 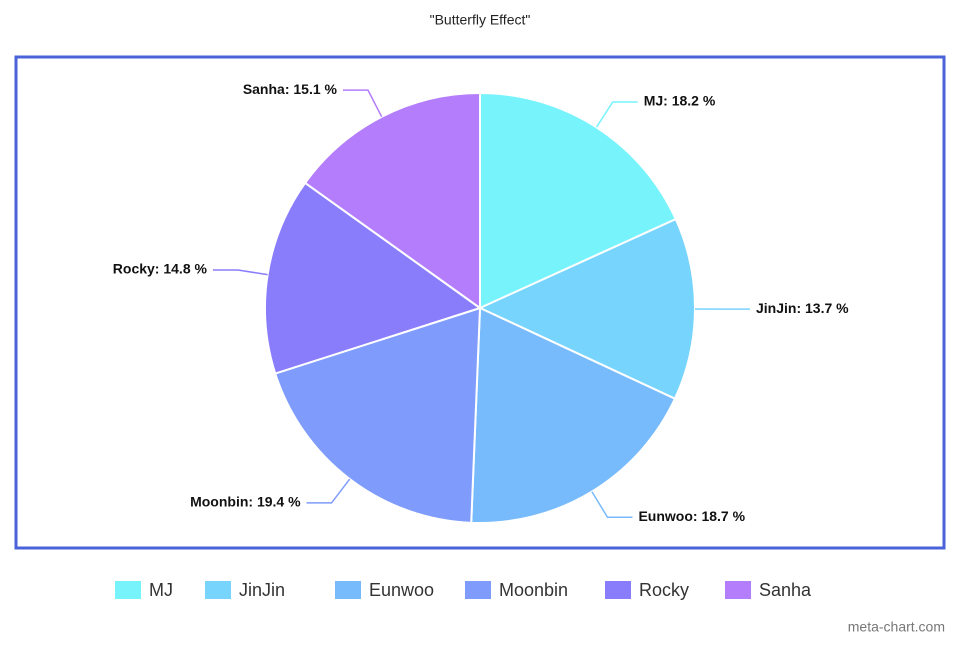 What do you see at coordinates (245, 502) in the screenshot?
I see `data-label: Moonbin: 19.4 %` at bounding box center [245, 502].